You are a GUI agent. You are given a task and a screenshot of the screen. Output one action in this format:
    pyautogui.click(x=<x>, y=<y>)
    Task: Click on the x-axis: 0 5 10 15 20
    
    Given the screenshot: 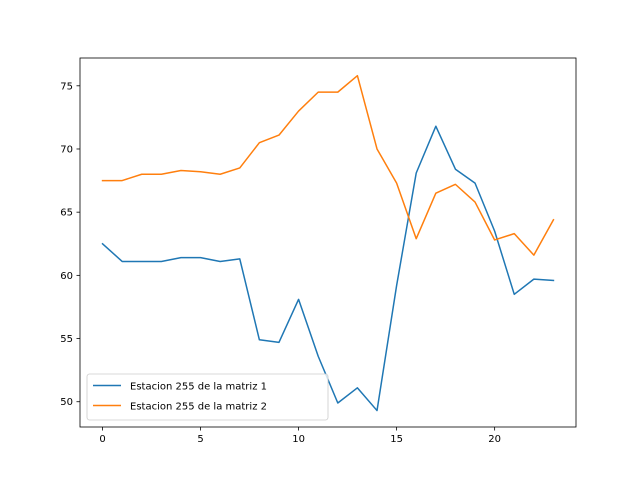 What is the action you would take?
    pyautogui.click(x=300, y=436)
    